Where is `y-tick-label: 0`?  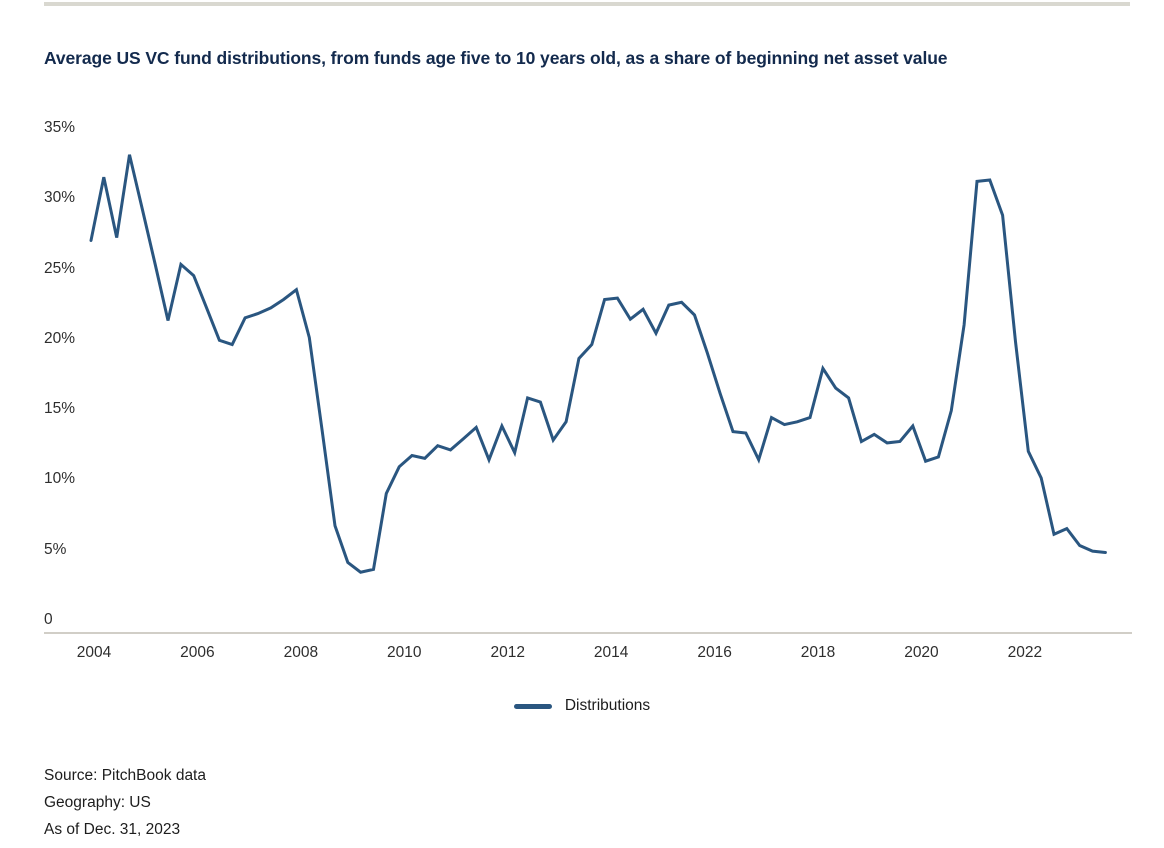
y-tick-label: 0 is located at coordinates (48, 619).